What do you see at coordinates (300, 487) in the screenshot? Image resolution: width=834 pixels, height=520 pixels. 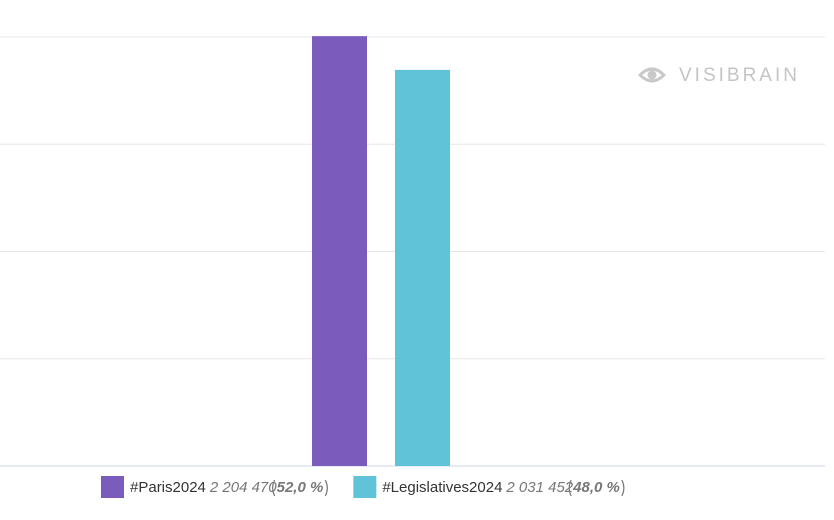 I see `legend-share: 52,0 %` at bounding box center [300, 487].